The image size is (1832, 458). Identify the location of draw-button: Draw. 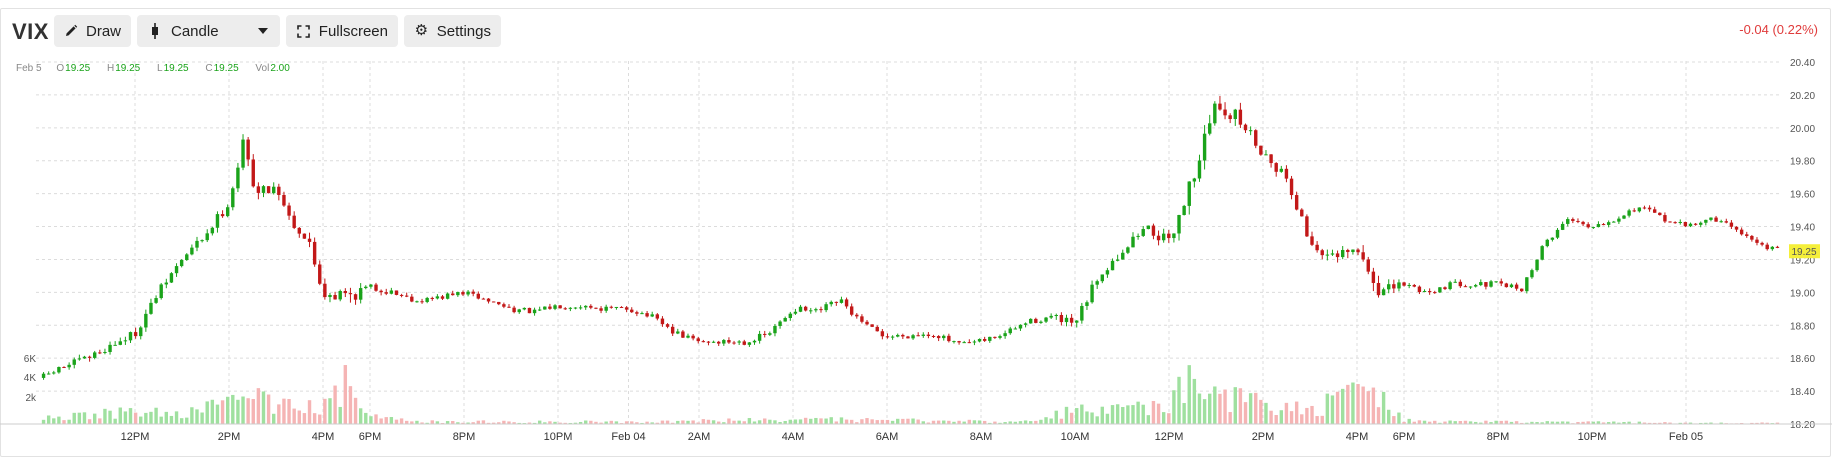
(92, 31).